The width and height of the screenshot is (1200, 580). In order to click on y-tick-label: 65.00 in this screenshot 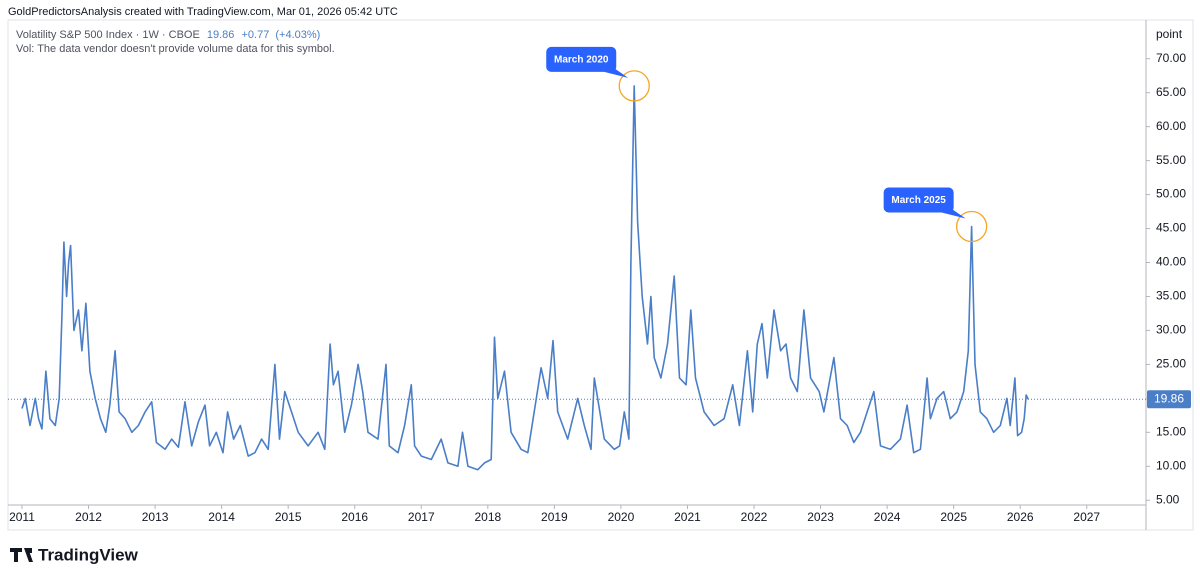, I will do `click(1171, 92)`.